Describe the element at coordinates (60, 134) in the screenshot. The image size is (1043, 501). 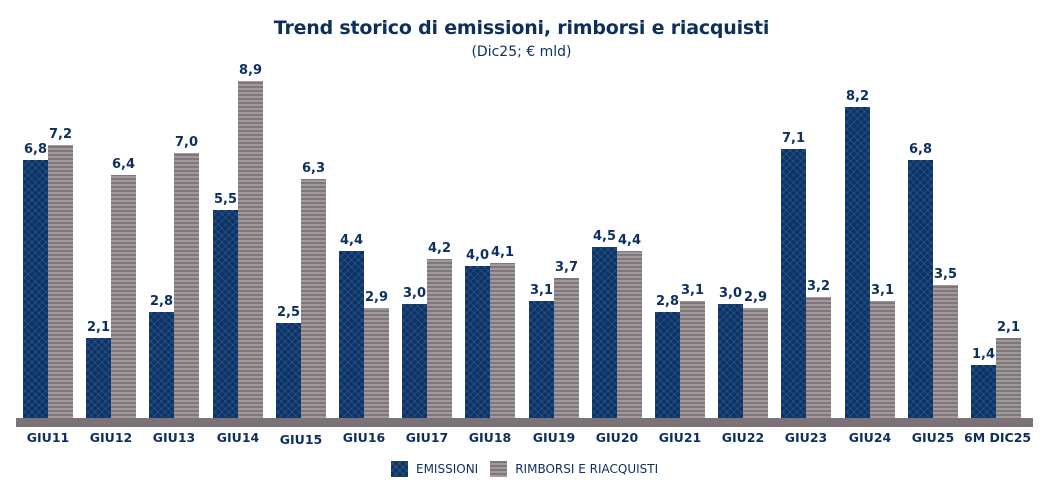
I see `data-label: 7,2` at that location.